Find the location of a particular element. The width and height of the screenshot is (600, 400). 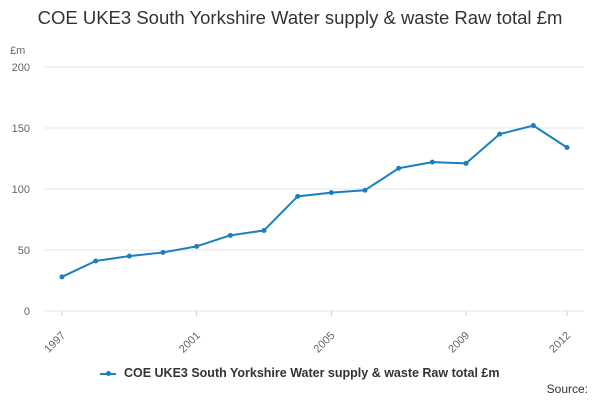

legend-marker-dot is located at coordinates (109, 373).